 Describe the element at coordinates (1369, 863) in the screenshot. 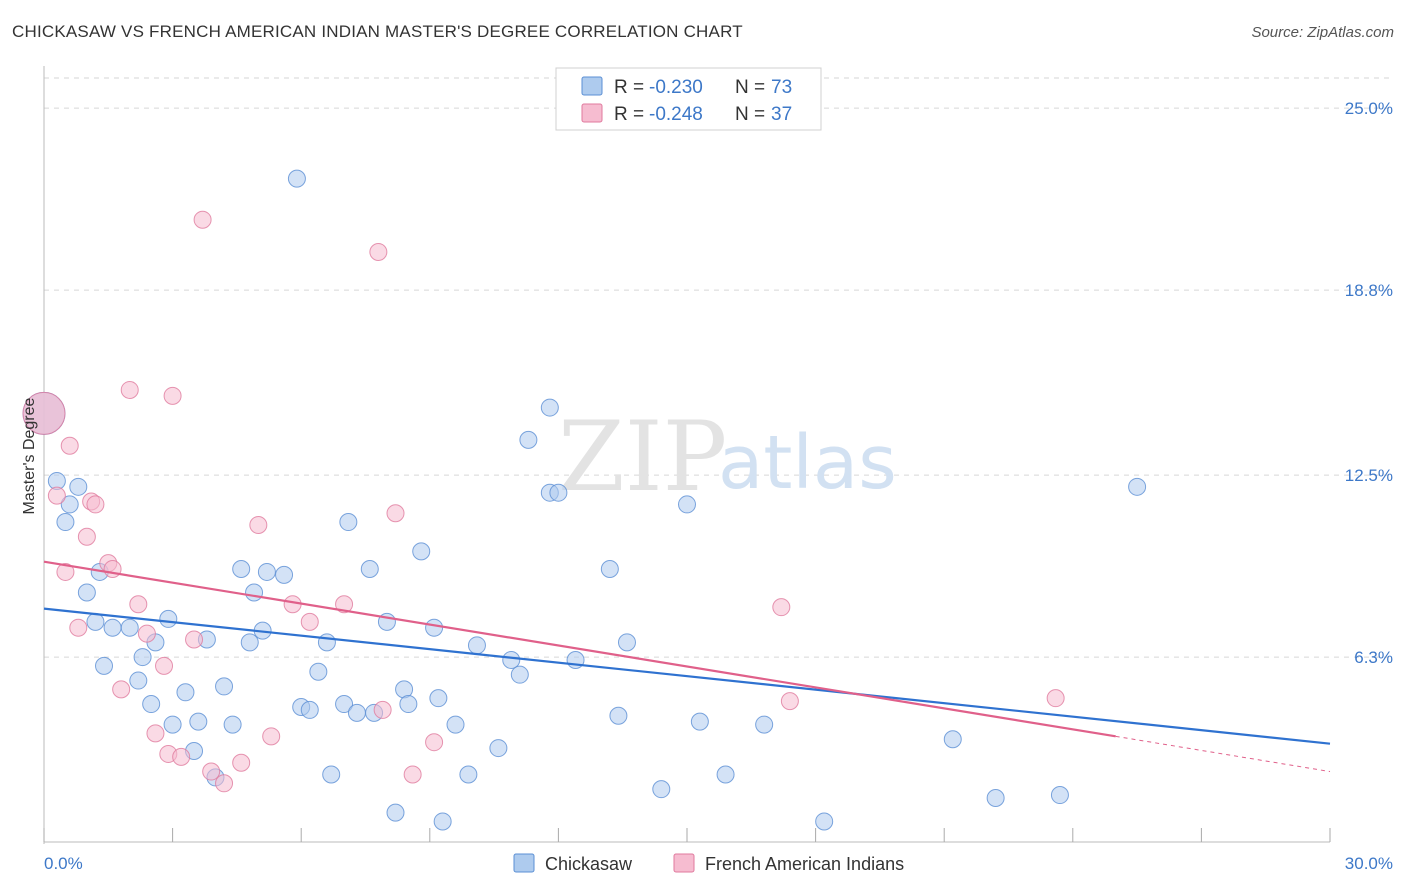

I see `x-tick-label-max: 30.0%` at that location.